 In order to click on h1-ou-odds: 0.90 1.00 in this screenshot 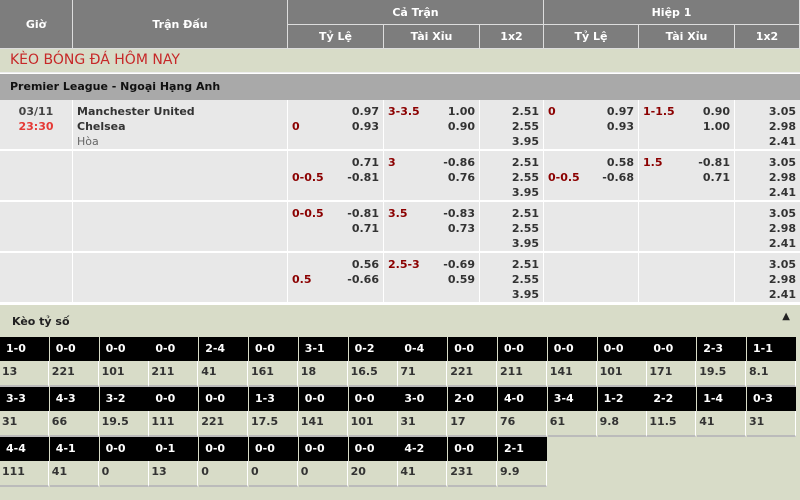, I will do `click(716, 119)`.